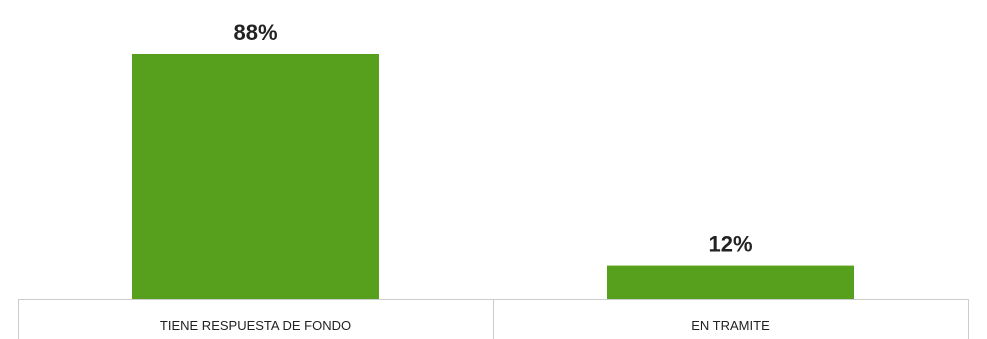 The width and height of the screenshot is (987, 339). I want to click on category-label-2: EN TRAMITE, so click(730, 325).